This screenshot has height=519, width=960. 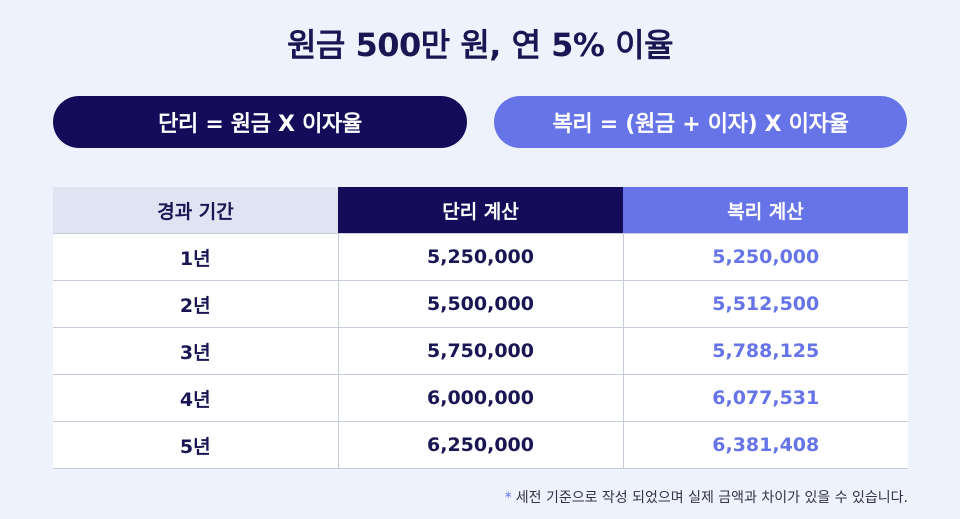 I want to click on header-period: 경과 기간, so click(x=195, y=210).